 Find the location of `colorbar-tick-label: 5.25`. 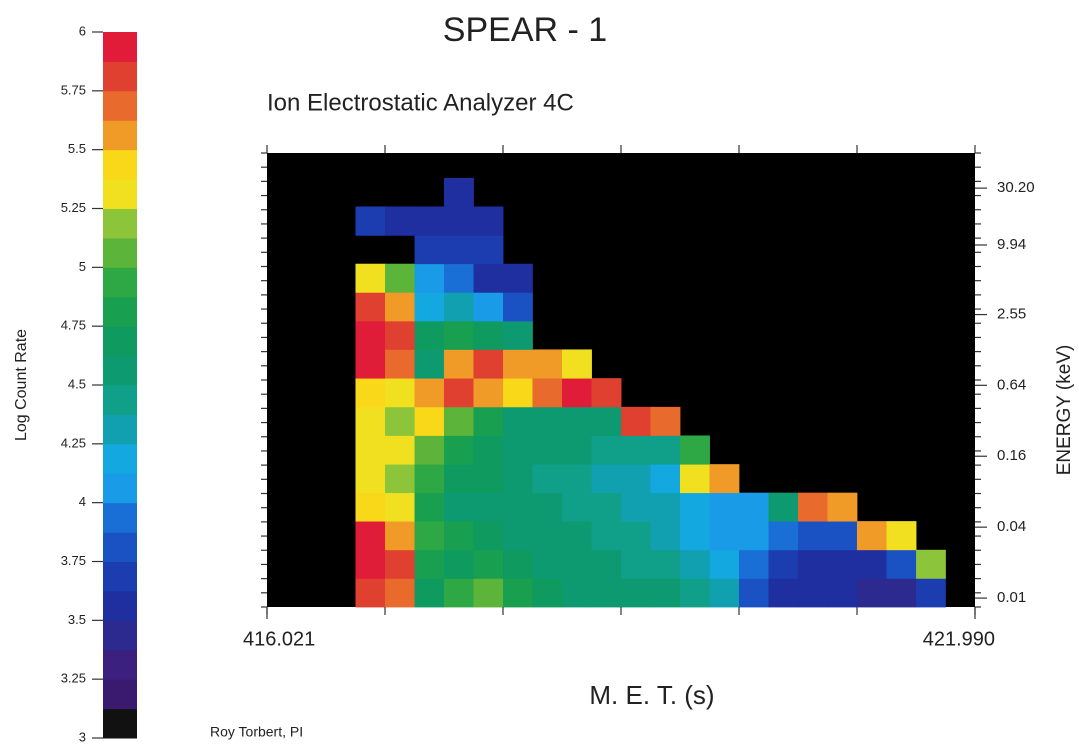

colorbar-tick-label: 5.25 is located at coordinates (73, 207).